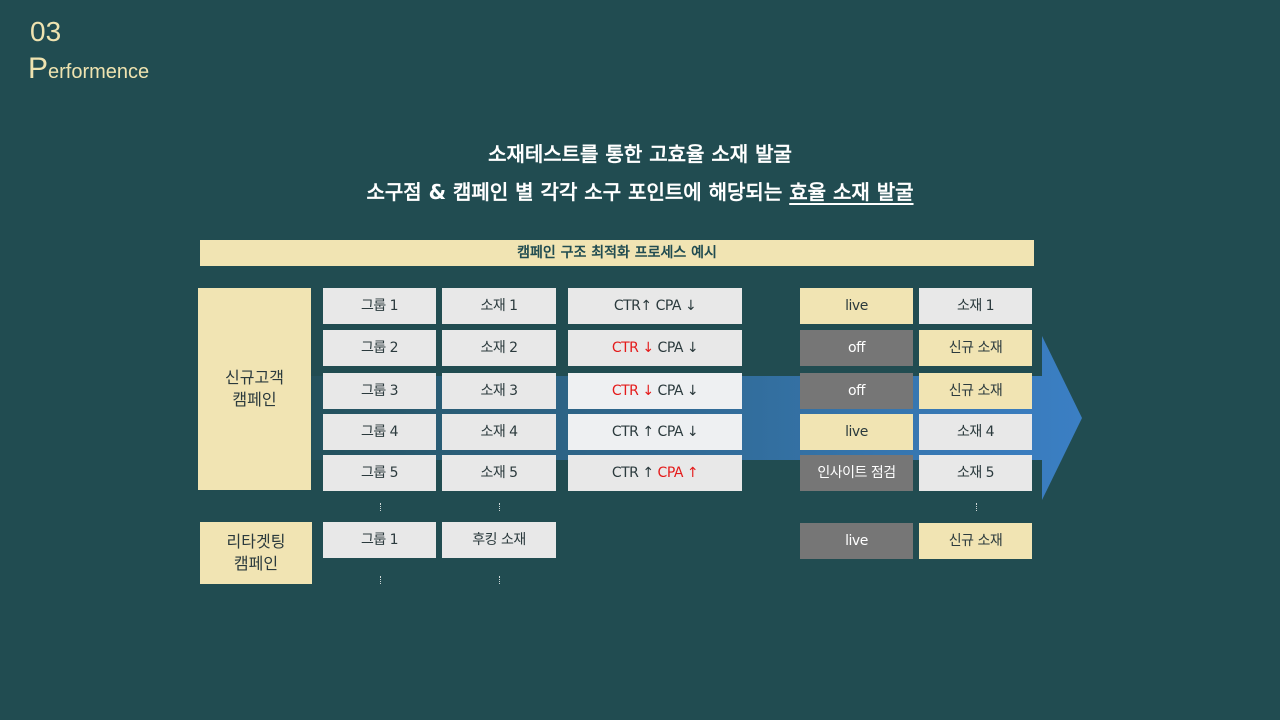 This screenshot has width=1280, height=720. Describe the element at coordinates (856, 473) in the screenshot. I see `status-cell: 인사이트 점검` at that location.